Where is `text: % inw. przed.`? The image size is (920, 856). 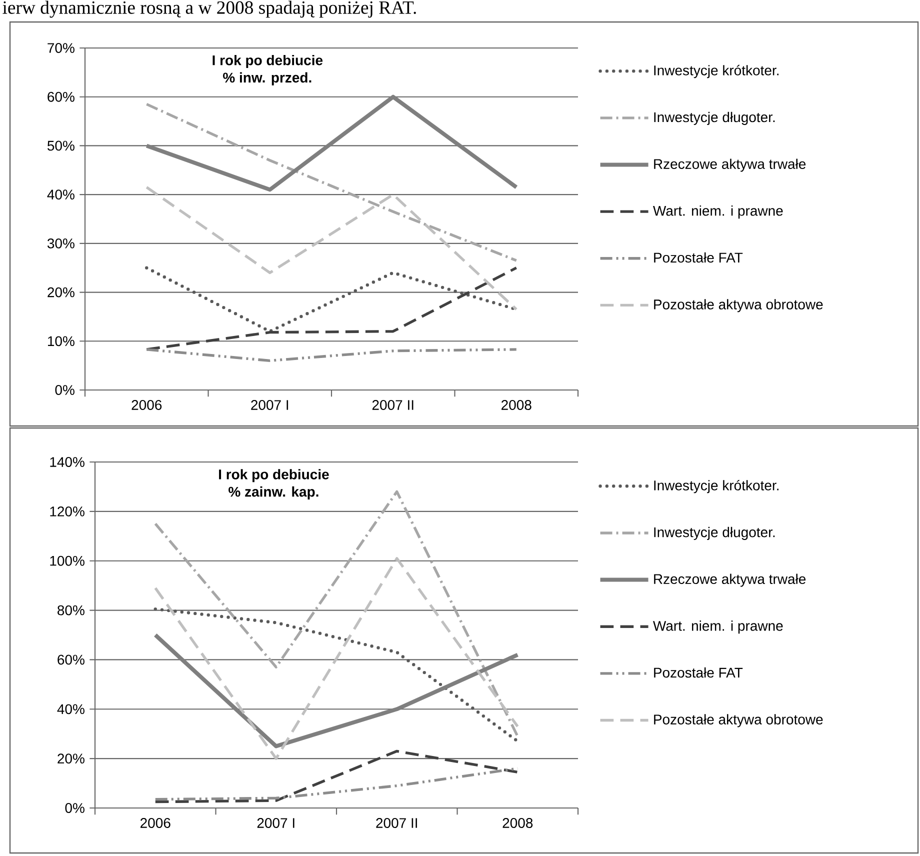
text: % inw. przed. is located at coordinates (267, 79).